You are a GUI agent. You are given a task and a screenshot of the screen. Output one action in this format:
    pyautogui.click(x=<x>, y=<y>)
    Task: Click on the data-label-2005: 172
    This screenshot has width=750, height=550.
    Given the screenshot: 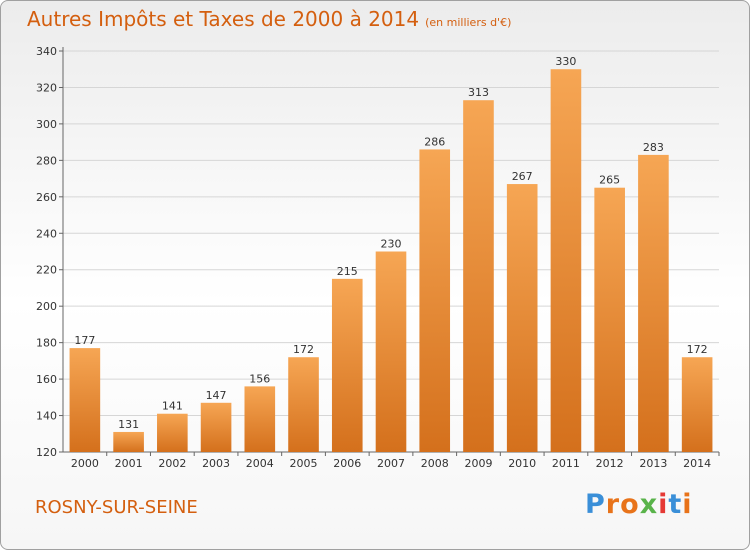 What is the action you would take?
    pyautogui.click(x=303, y=349)
    